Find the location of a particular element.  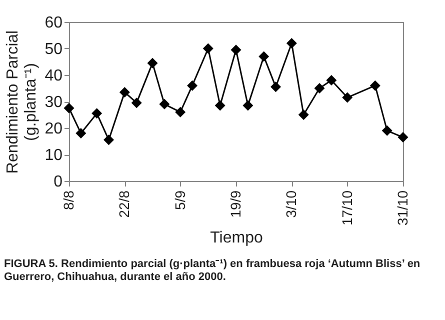

x-tick-label: 22/8 is located at coordinates (124, 204).